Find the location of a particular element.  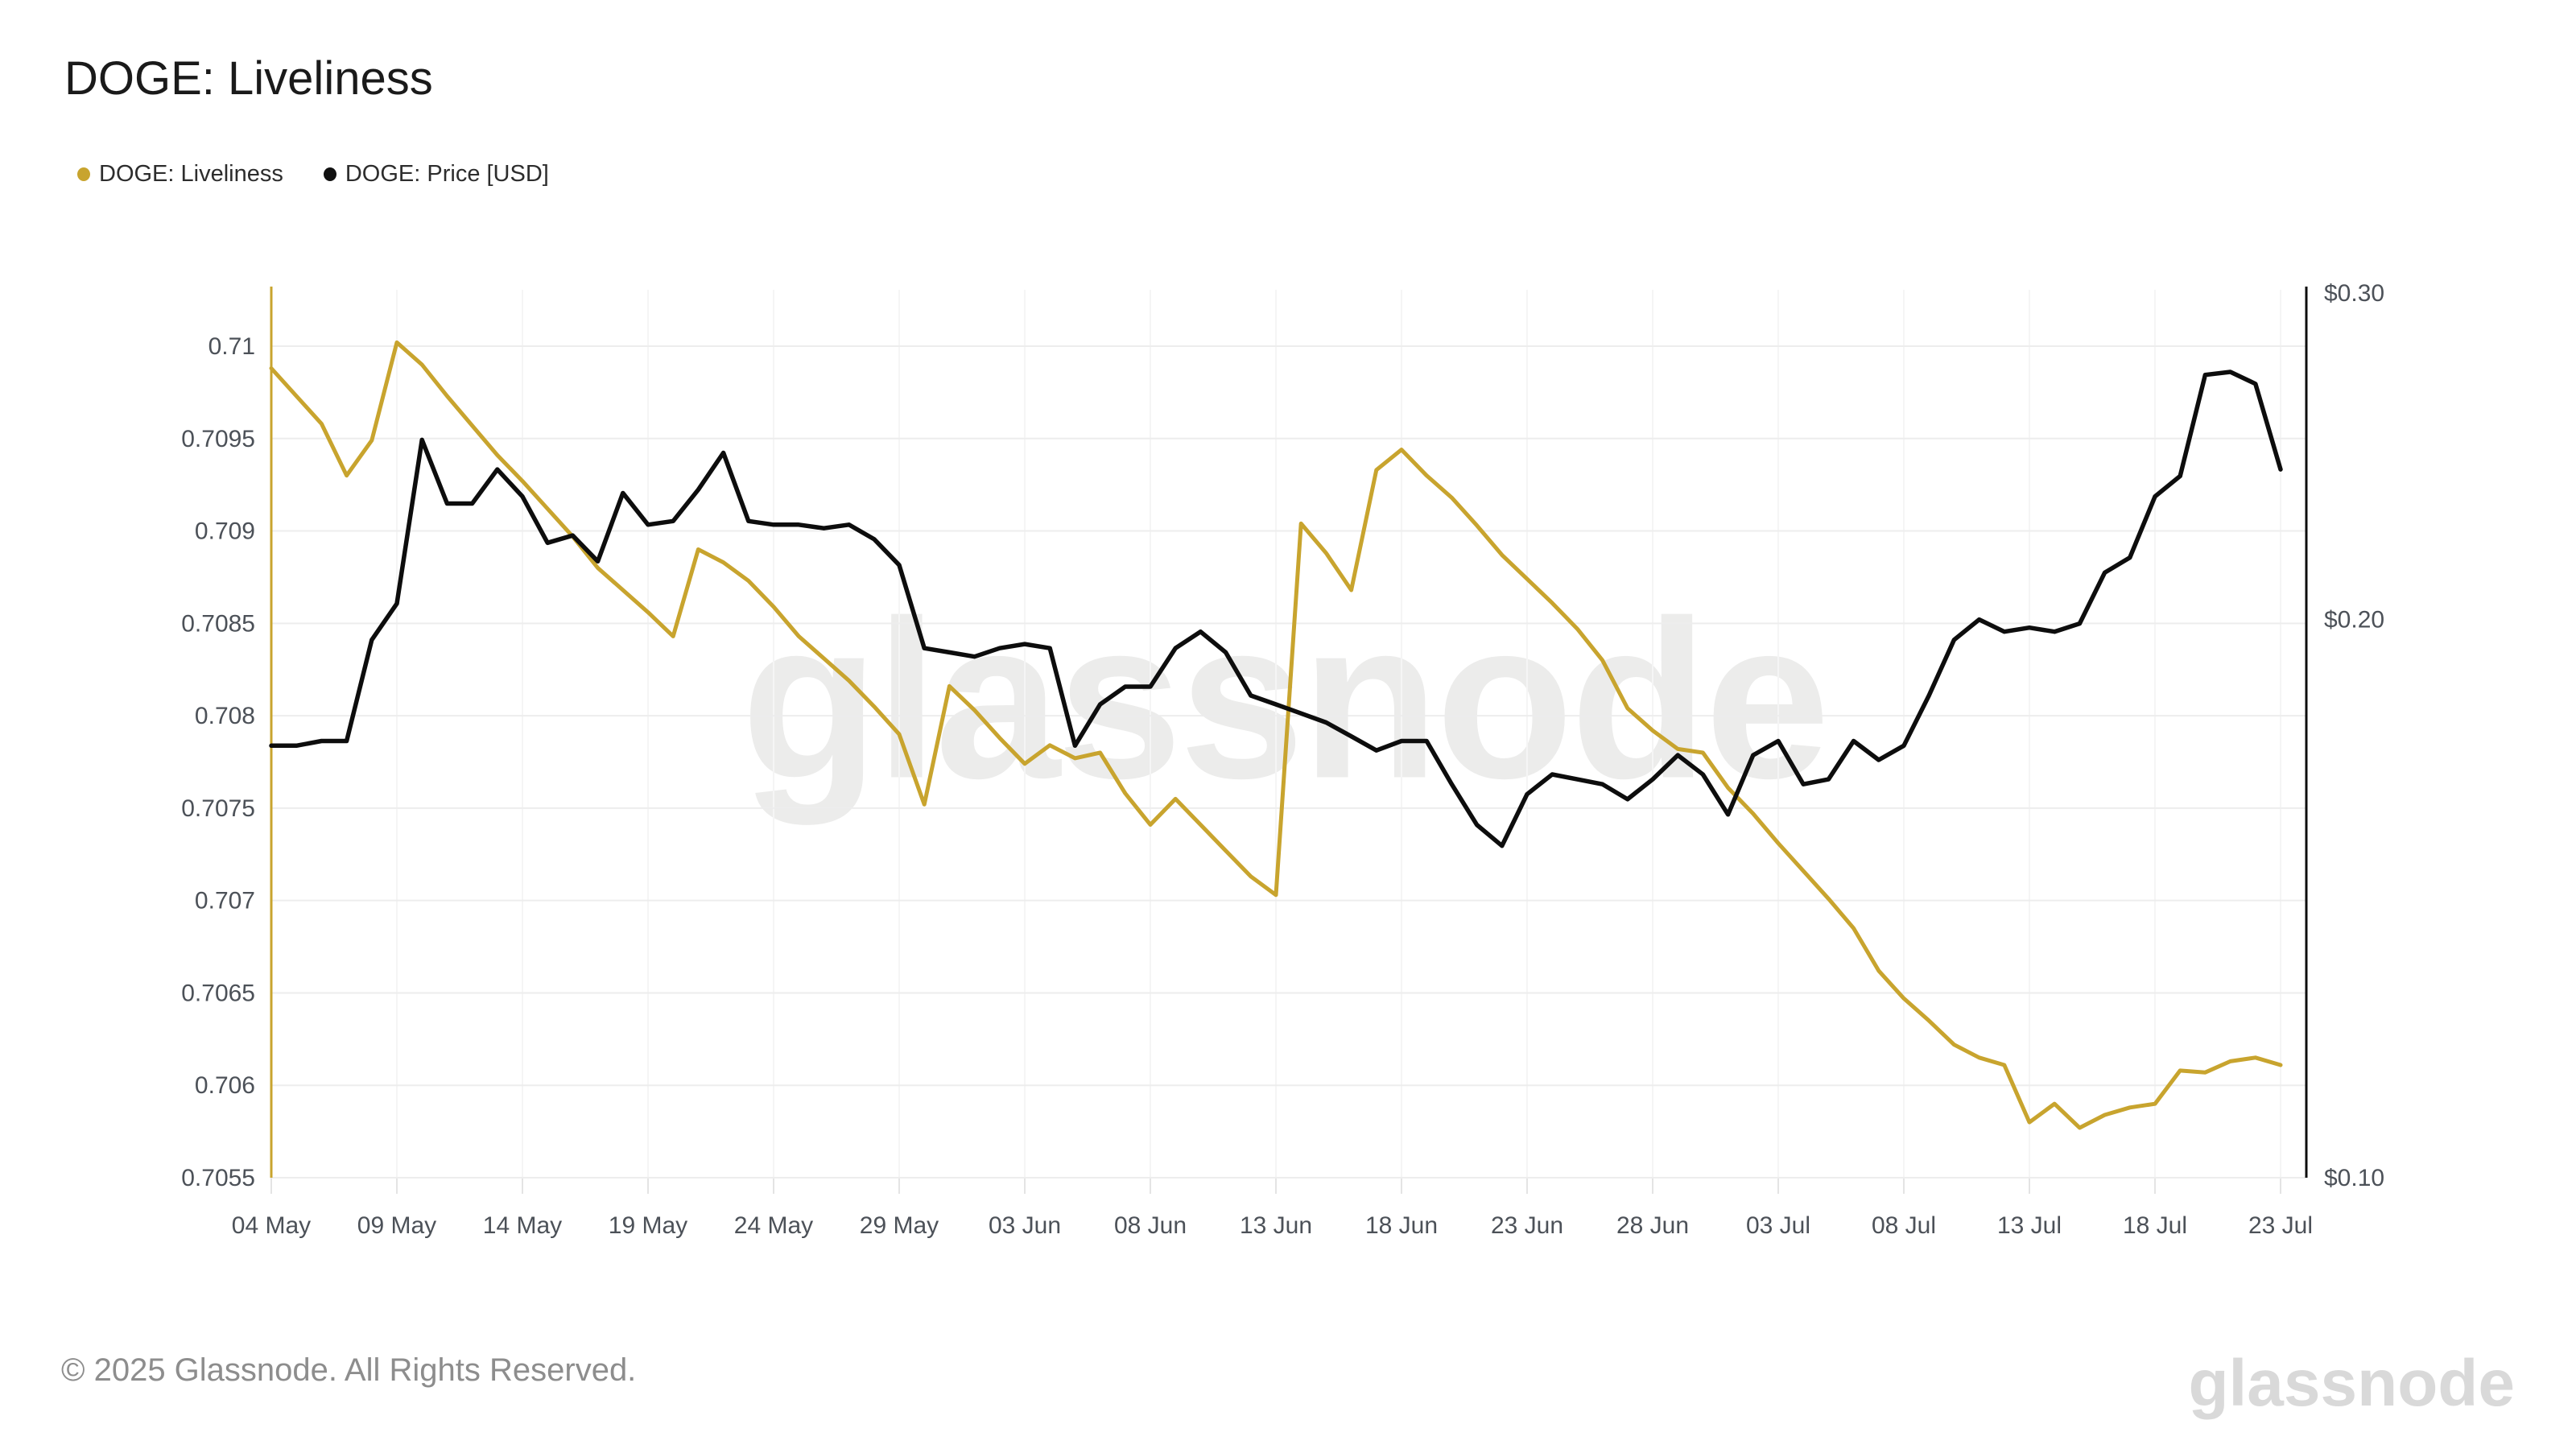

x-axis-date-label: 19 May is located at coordinates (648, 1225).